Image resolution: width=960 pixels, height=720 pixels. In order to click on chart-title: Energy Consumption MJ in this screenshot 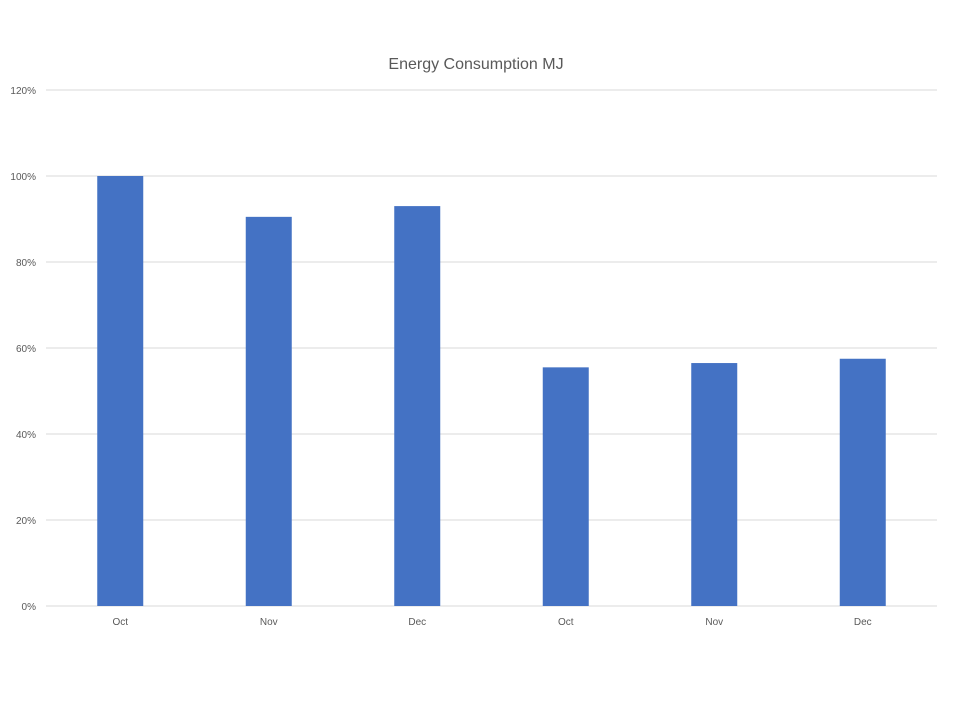, I will do `click(475, 64)`.